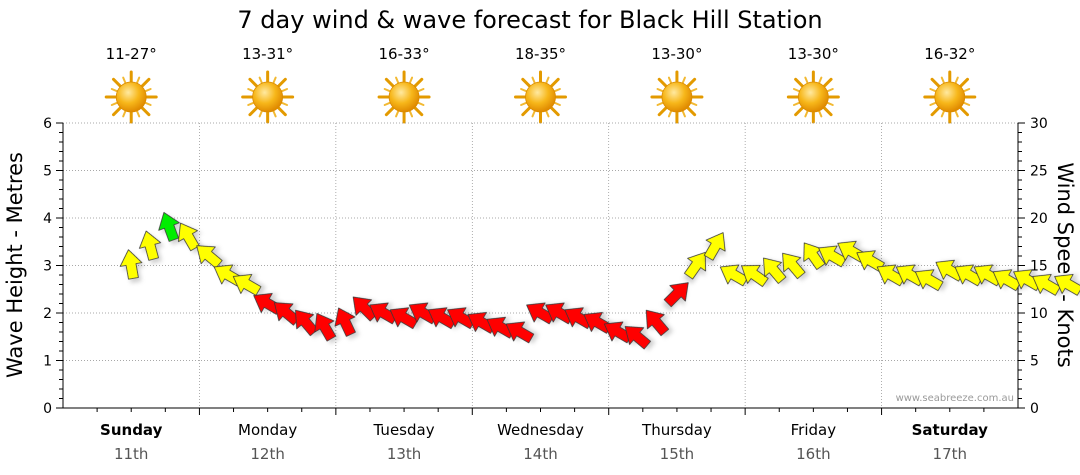 This screenshot has height=475, width=1080. I want to click on left-tick-label: 2, so click(47, 314).